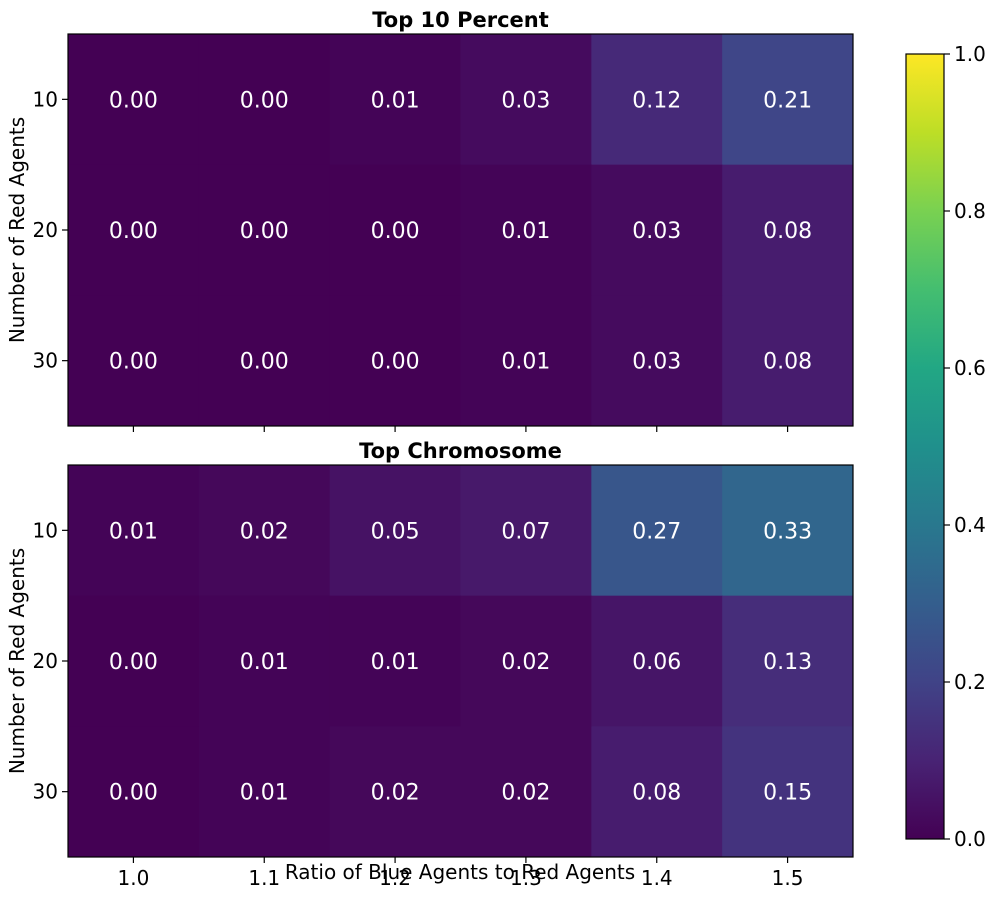  I want to click on x-tick-label: 1.0, so click(134, 878).